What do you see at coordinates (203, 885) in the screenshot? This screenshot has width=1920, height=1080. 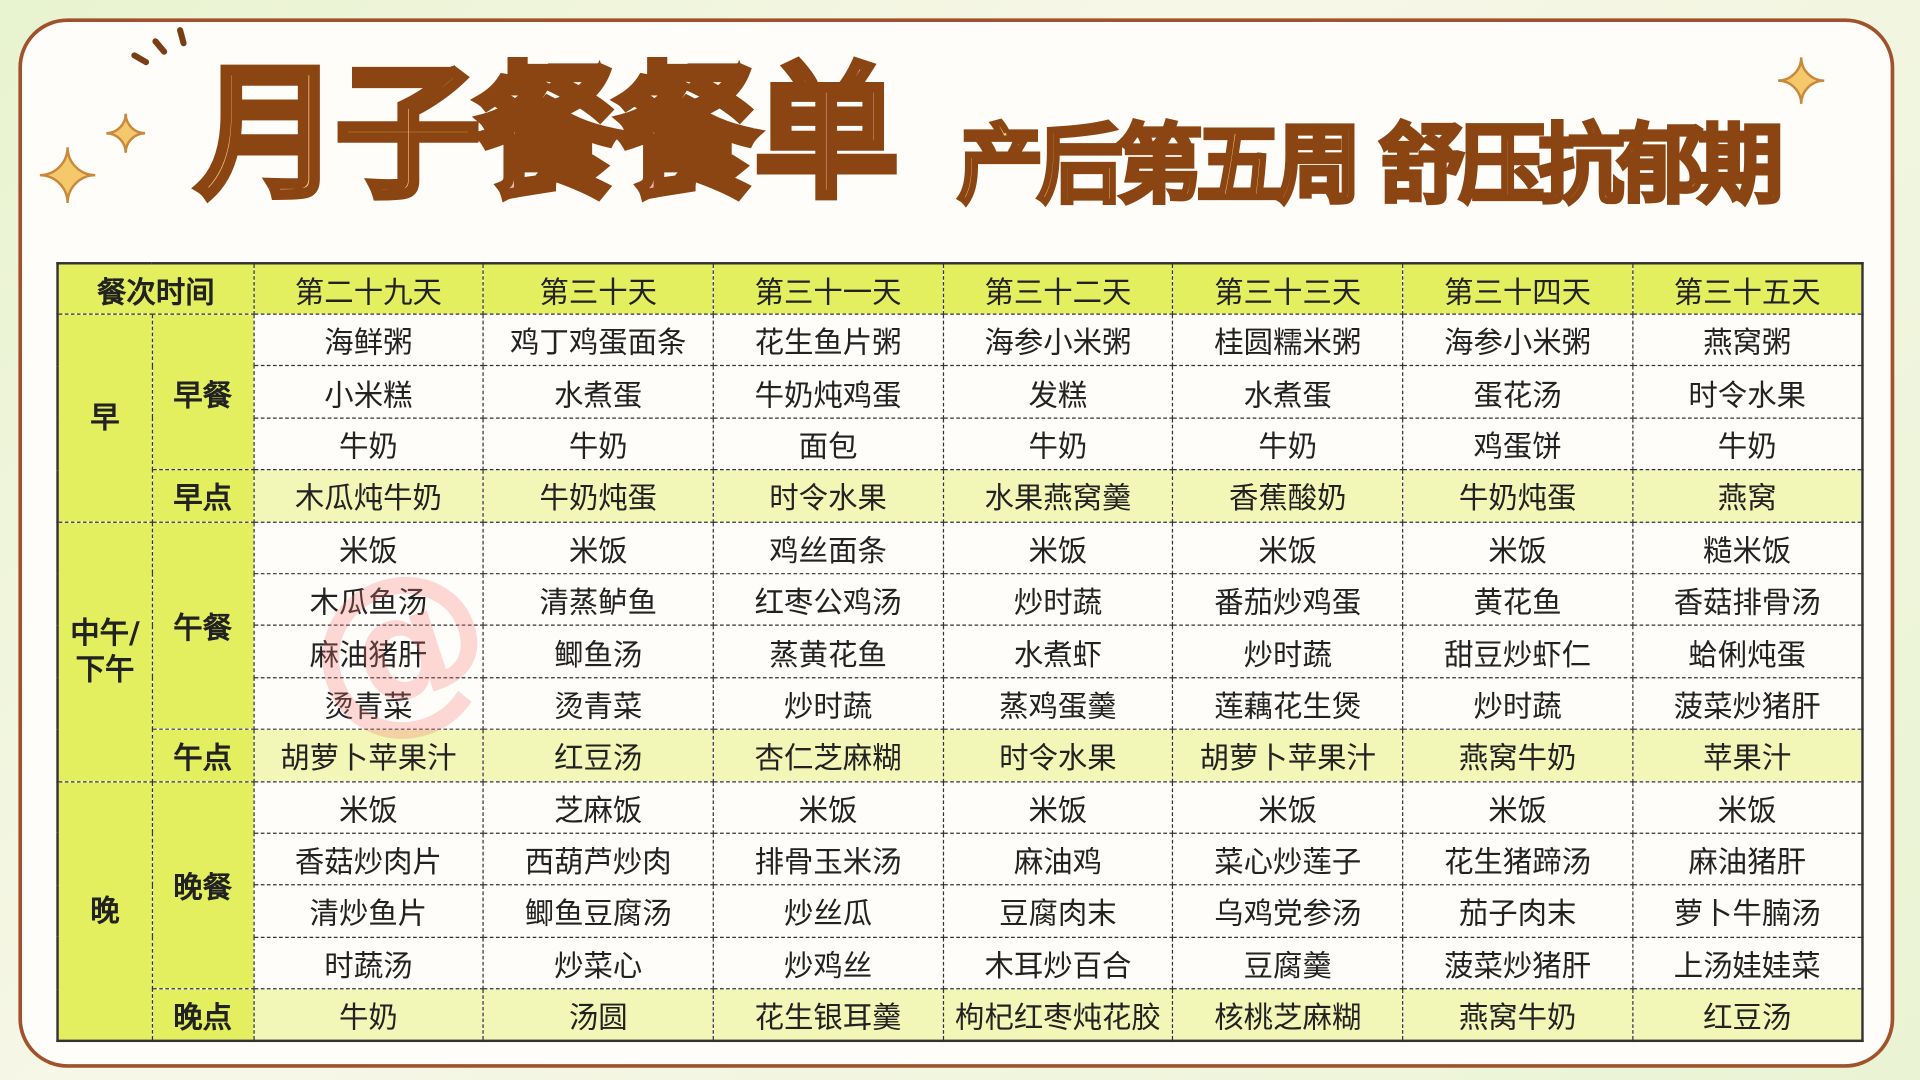 I see `meal-label: 晚餐` at bounding box center [203, 885].